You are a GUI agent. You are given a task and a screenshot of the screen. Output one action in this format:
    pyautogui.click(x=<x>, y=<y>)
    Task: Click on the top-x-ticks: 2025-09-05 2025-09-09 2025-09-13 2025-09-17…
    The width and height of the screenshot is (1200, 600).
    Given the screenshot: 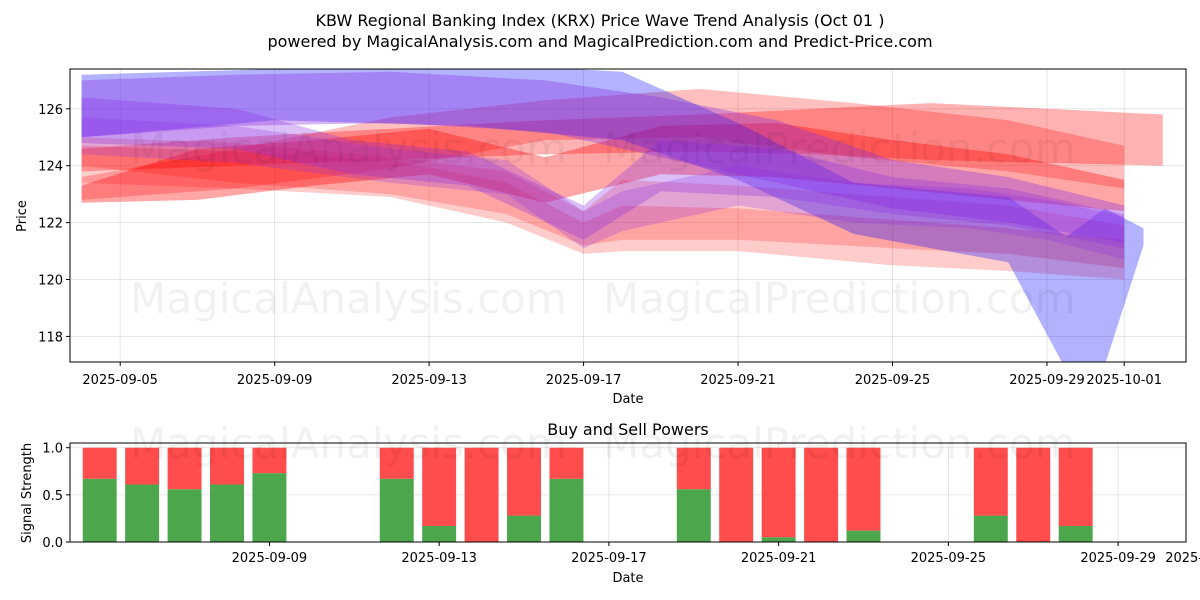 What is the action you would take?
    pyautogui.click(x=622, y=375)
    